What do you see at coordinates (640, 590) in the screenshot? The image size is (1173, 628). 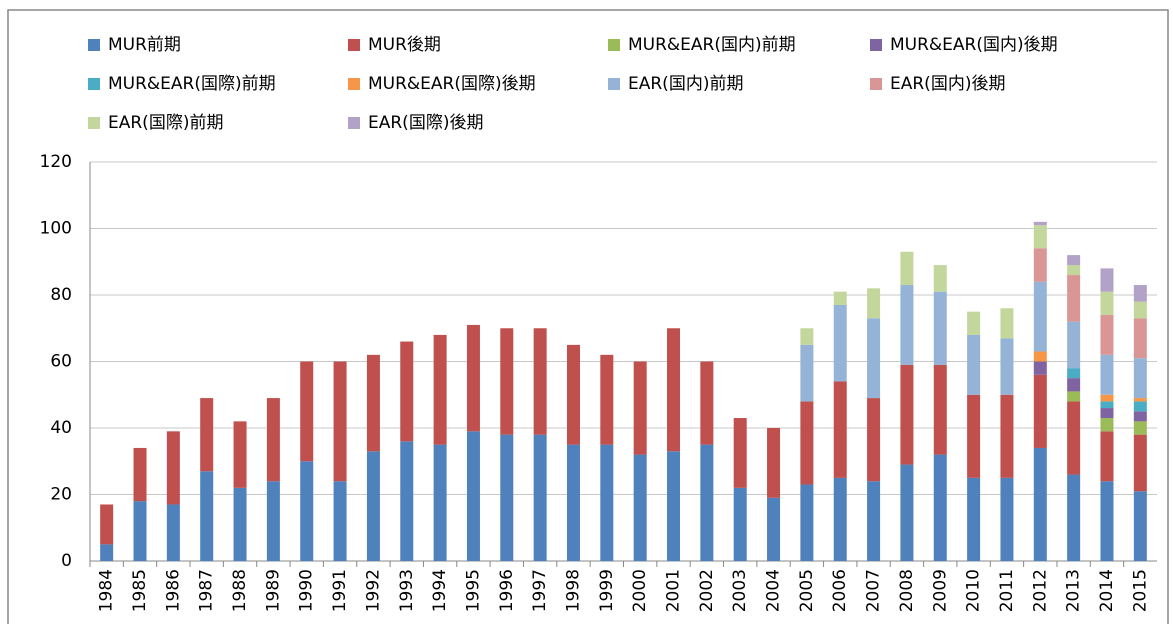 I see `x-tick-label: 2000` at bounding box center [640, 590].